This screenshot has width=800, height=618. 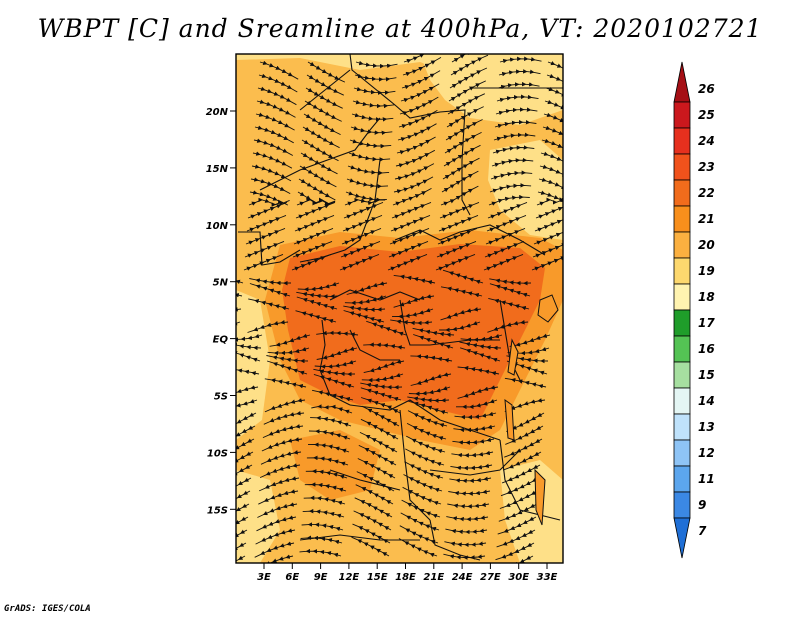 I want to click on lon-tick-label: 6E, so click(x=292, y=577).